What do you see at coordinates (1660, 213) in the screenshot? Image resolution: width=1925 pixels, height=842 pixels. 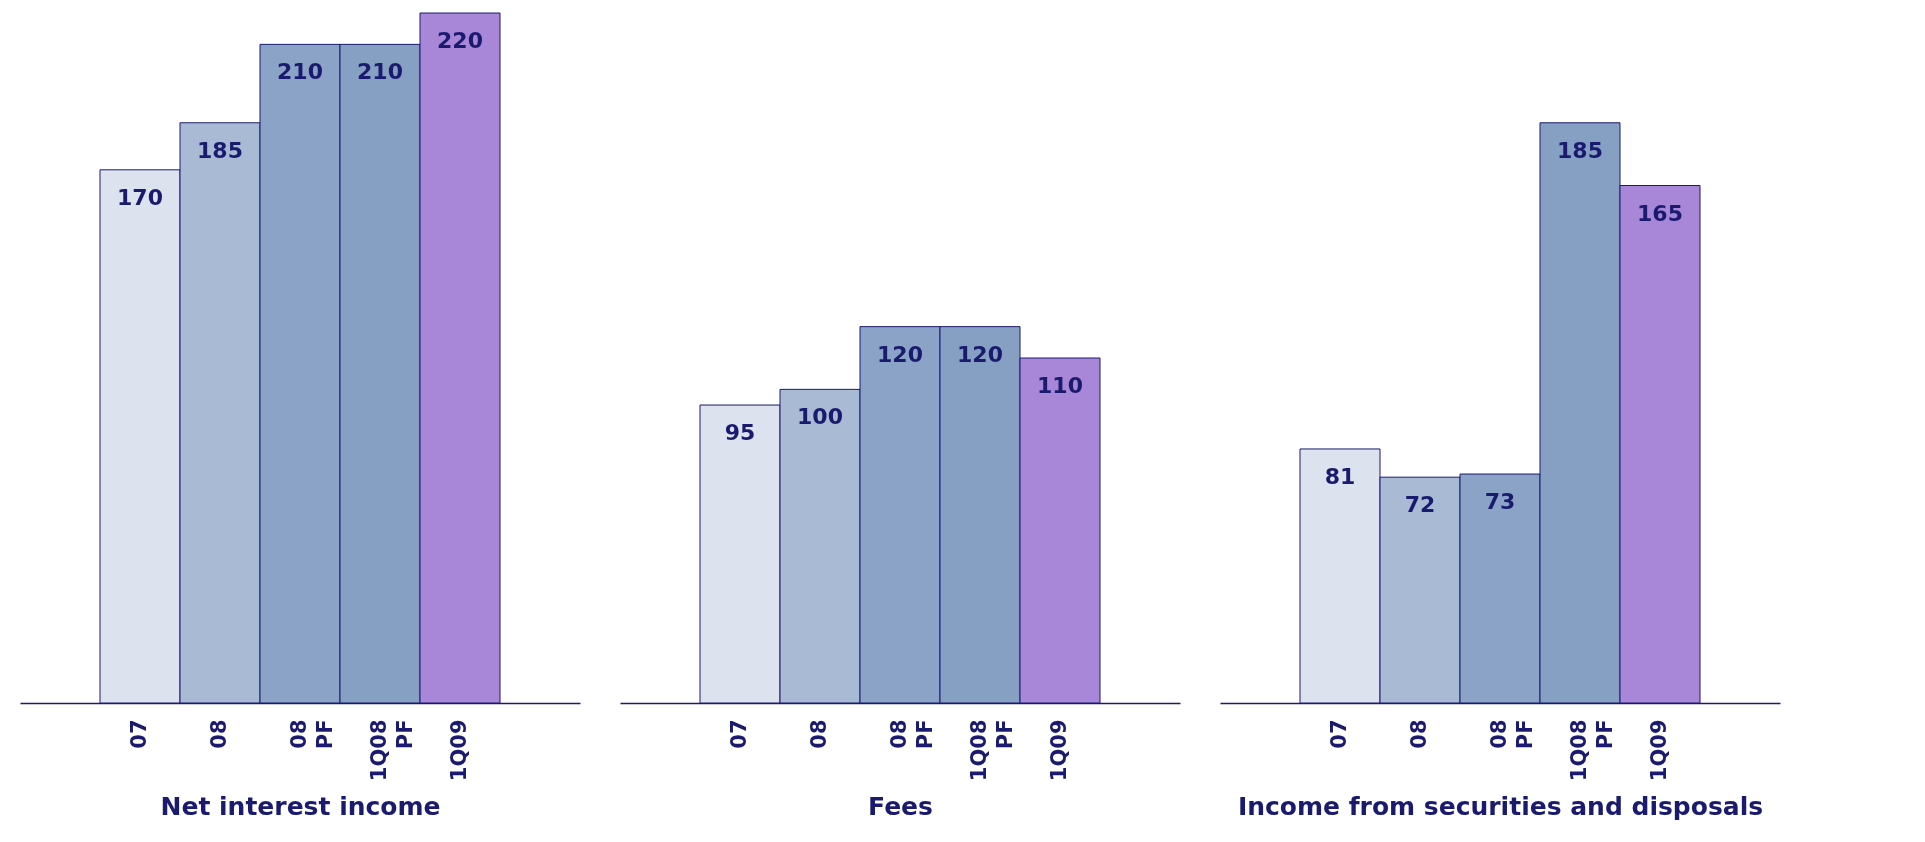 I see `data-label: 165` at bounding box center [1660, 213].